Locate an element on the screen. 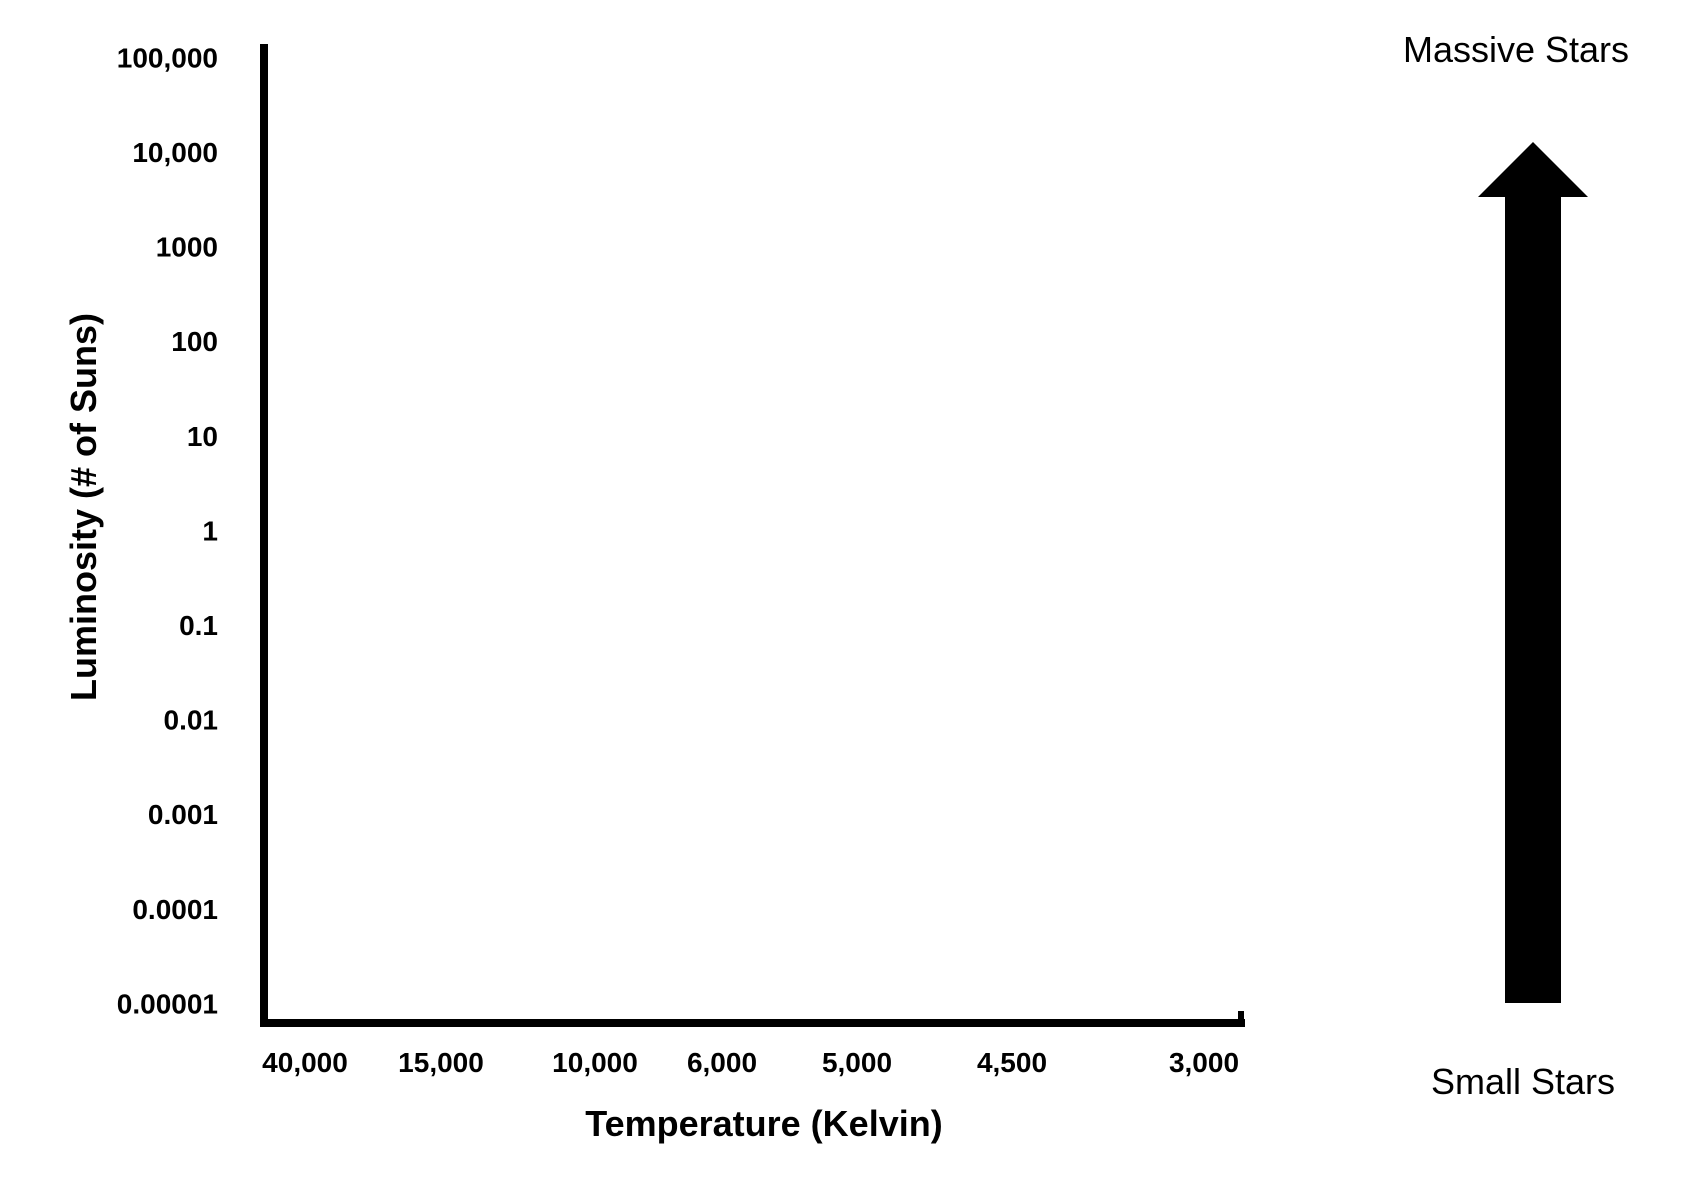 The image size is (1698, 1192). y-tick-label: 0.00001 is located at coordinates (167, 1003).